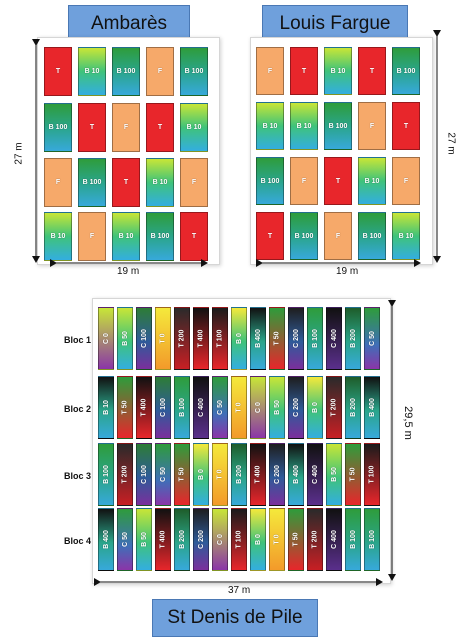 The height and width of the screenshot is (637, 462). I want to click on st-denis-plot: B 10, so click(106, 407).